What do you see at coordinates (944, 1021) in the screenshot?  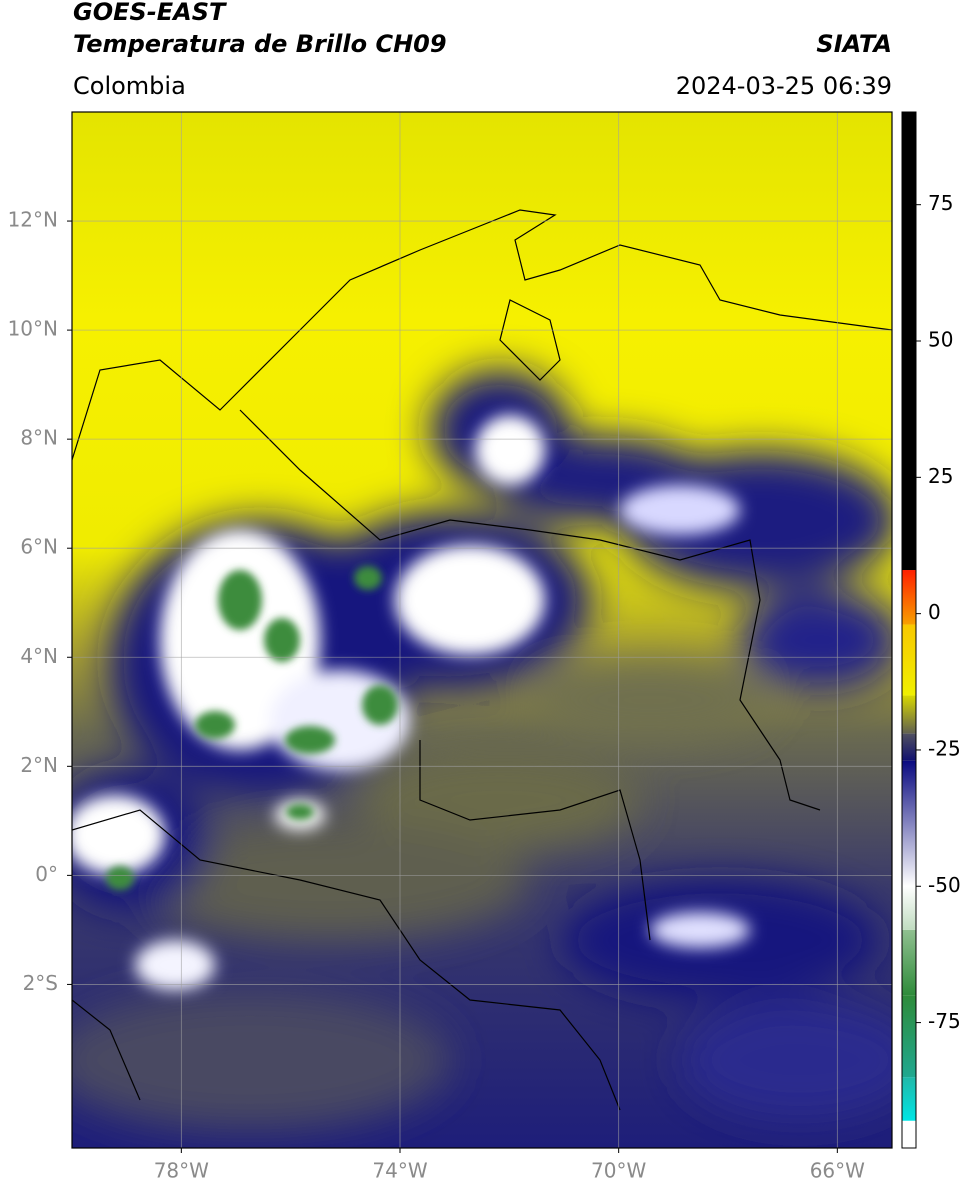 I see `colorbar-tick-label: -75` at bounding box center [944, 1021].